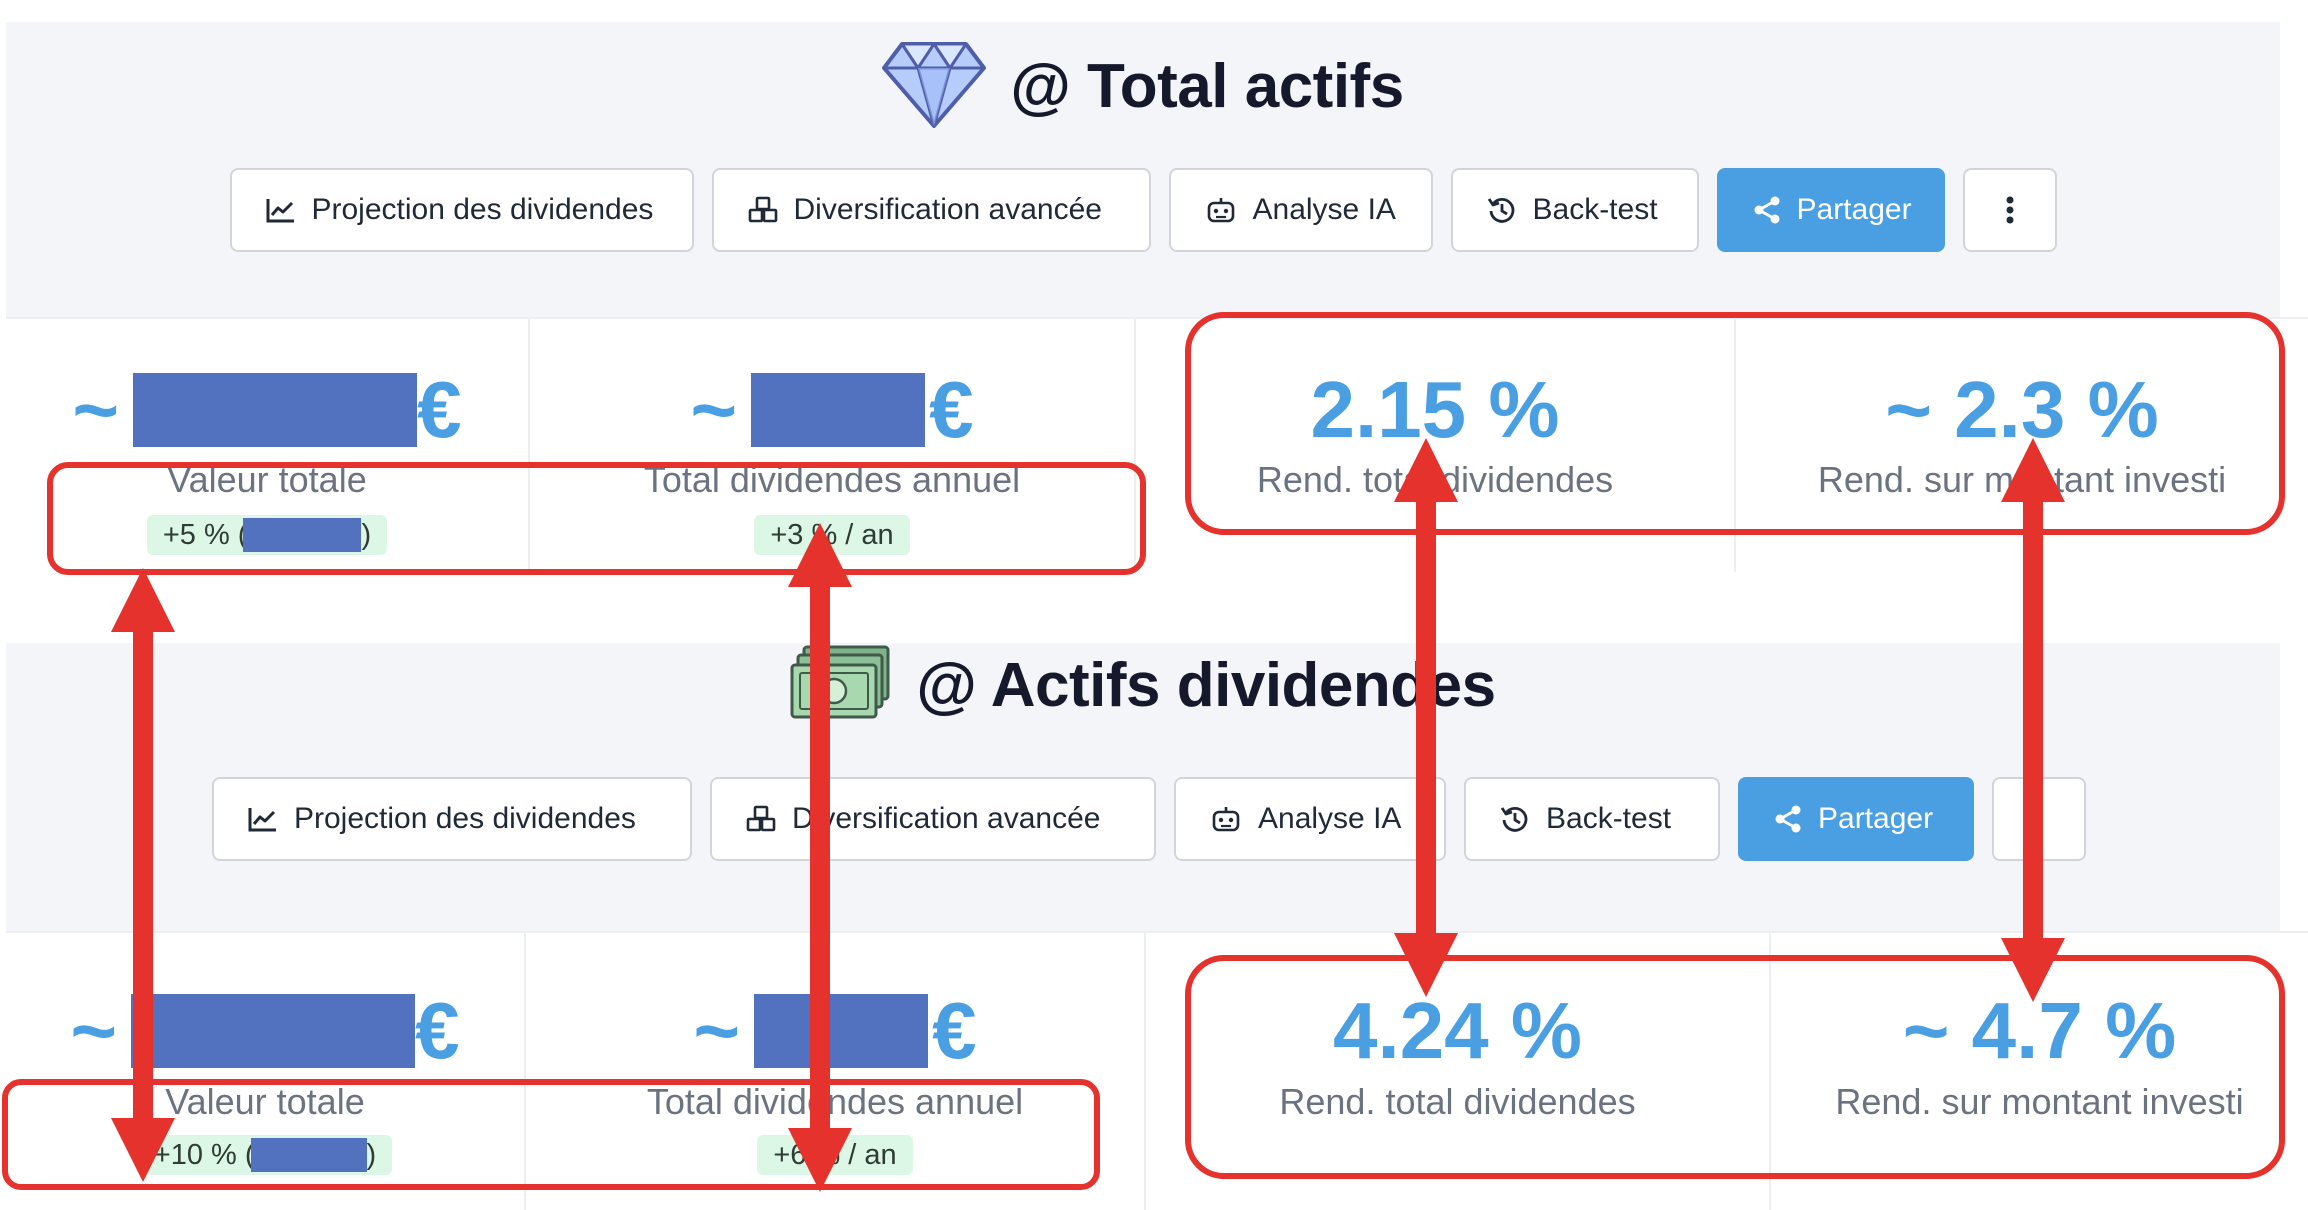  I want to click on vertical-dots-icon, so click(2010, 210).